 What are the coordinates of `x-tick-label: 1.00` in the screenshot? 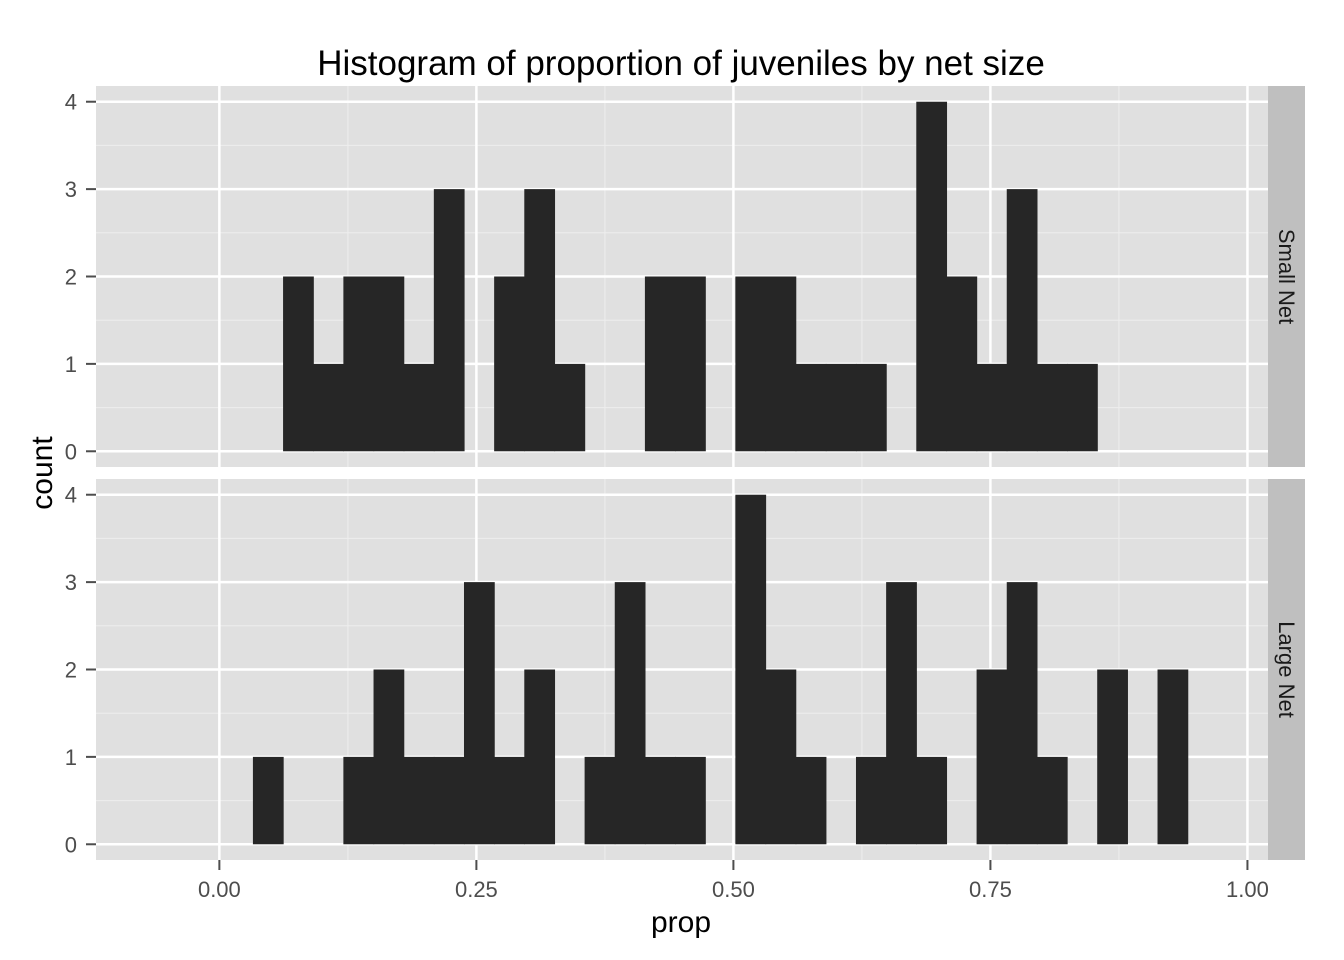 It's located at (1247, 889).